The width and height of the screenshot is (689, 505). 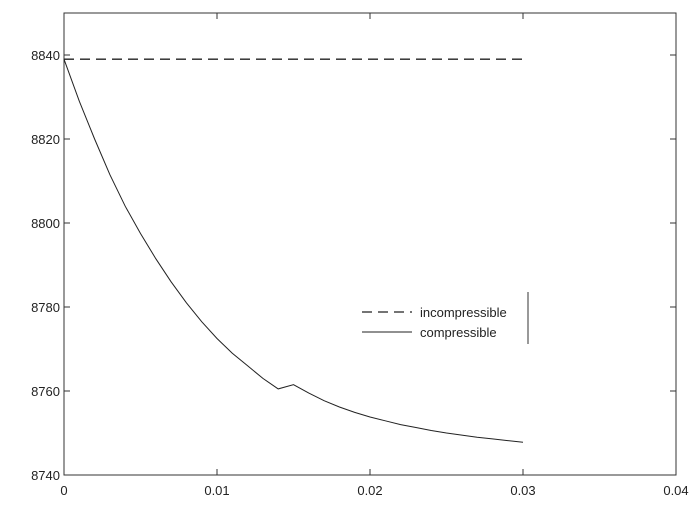 I want to click on y-tick-label: 8760, so click(x=45, y=391).